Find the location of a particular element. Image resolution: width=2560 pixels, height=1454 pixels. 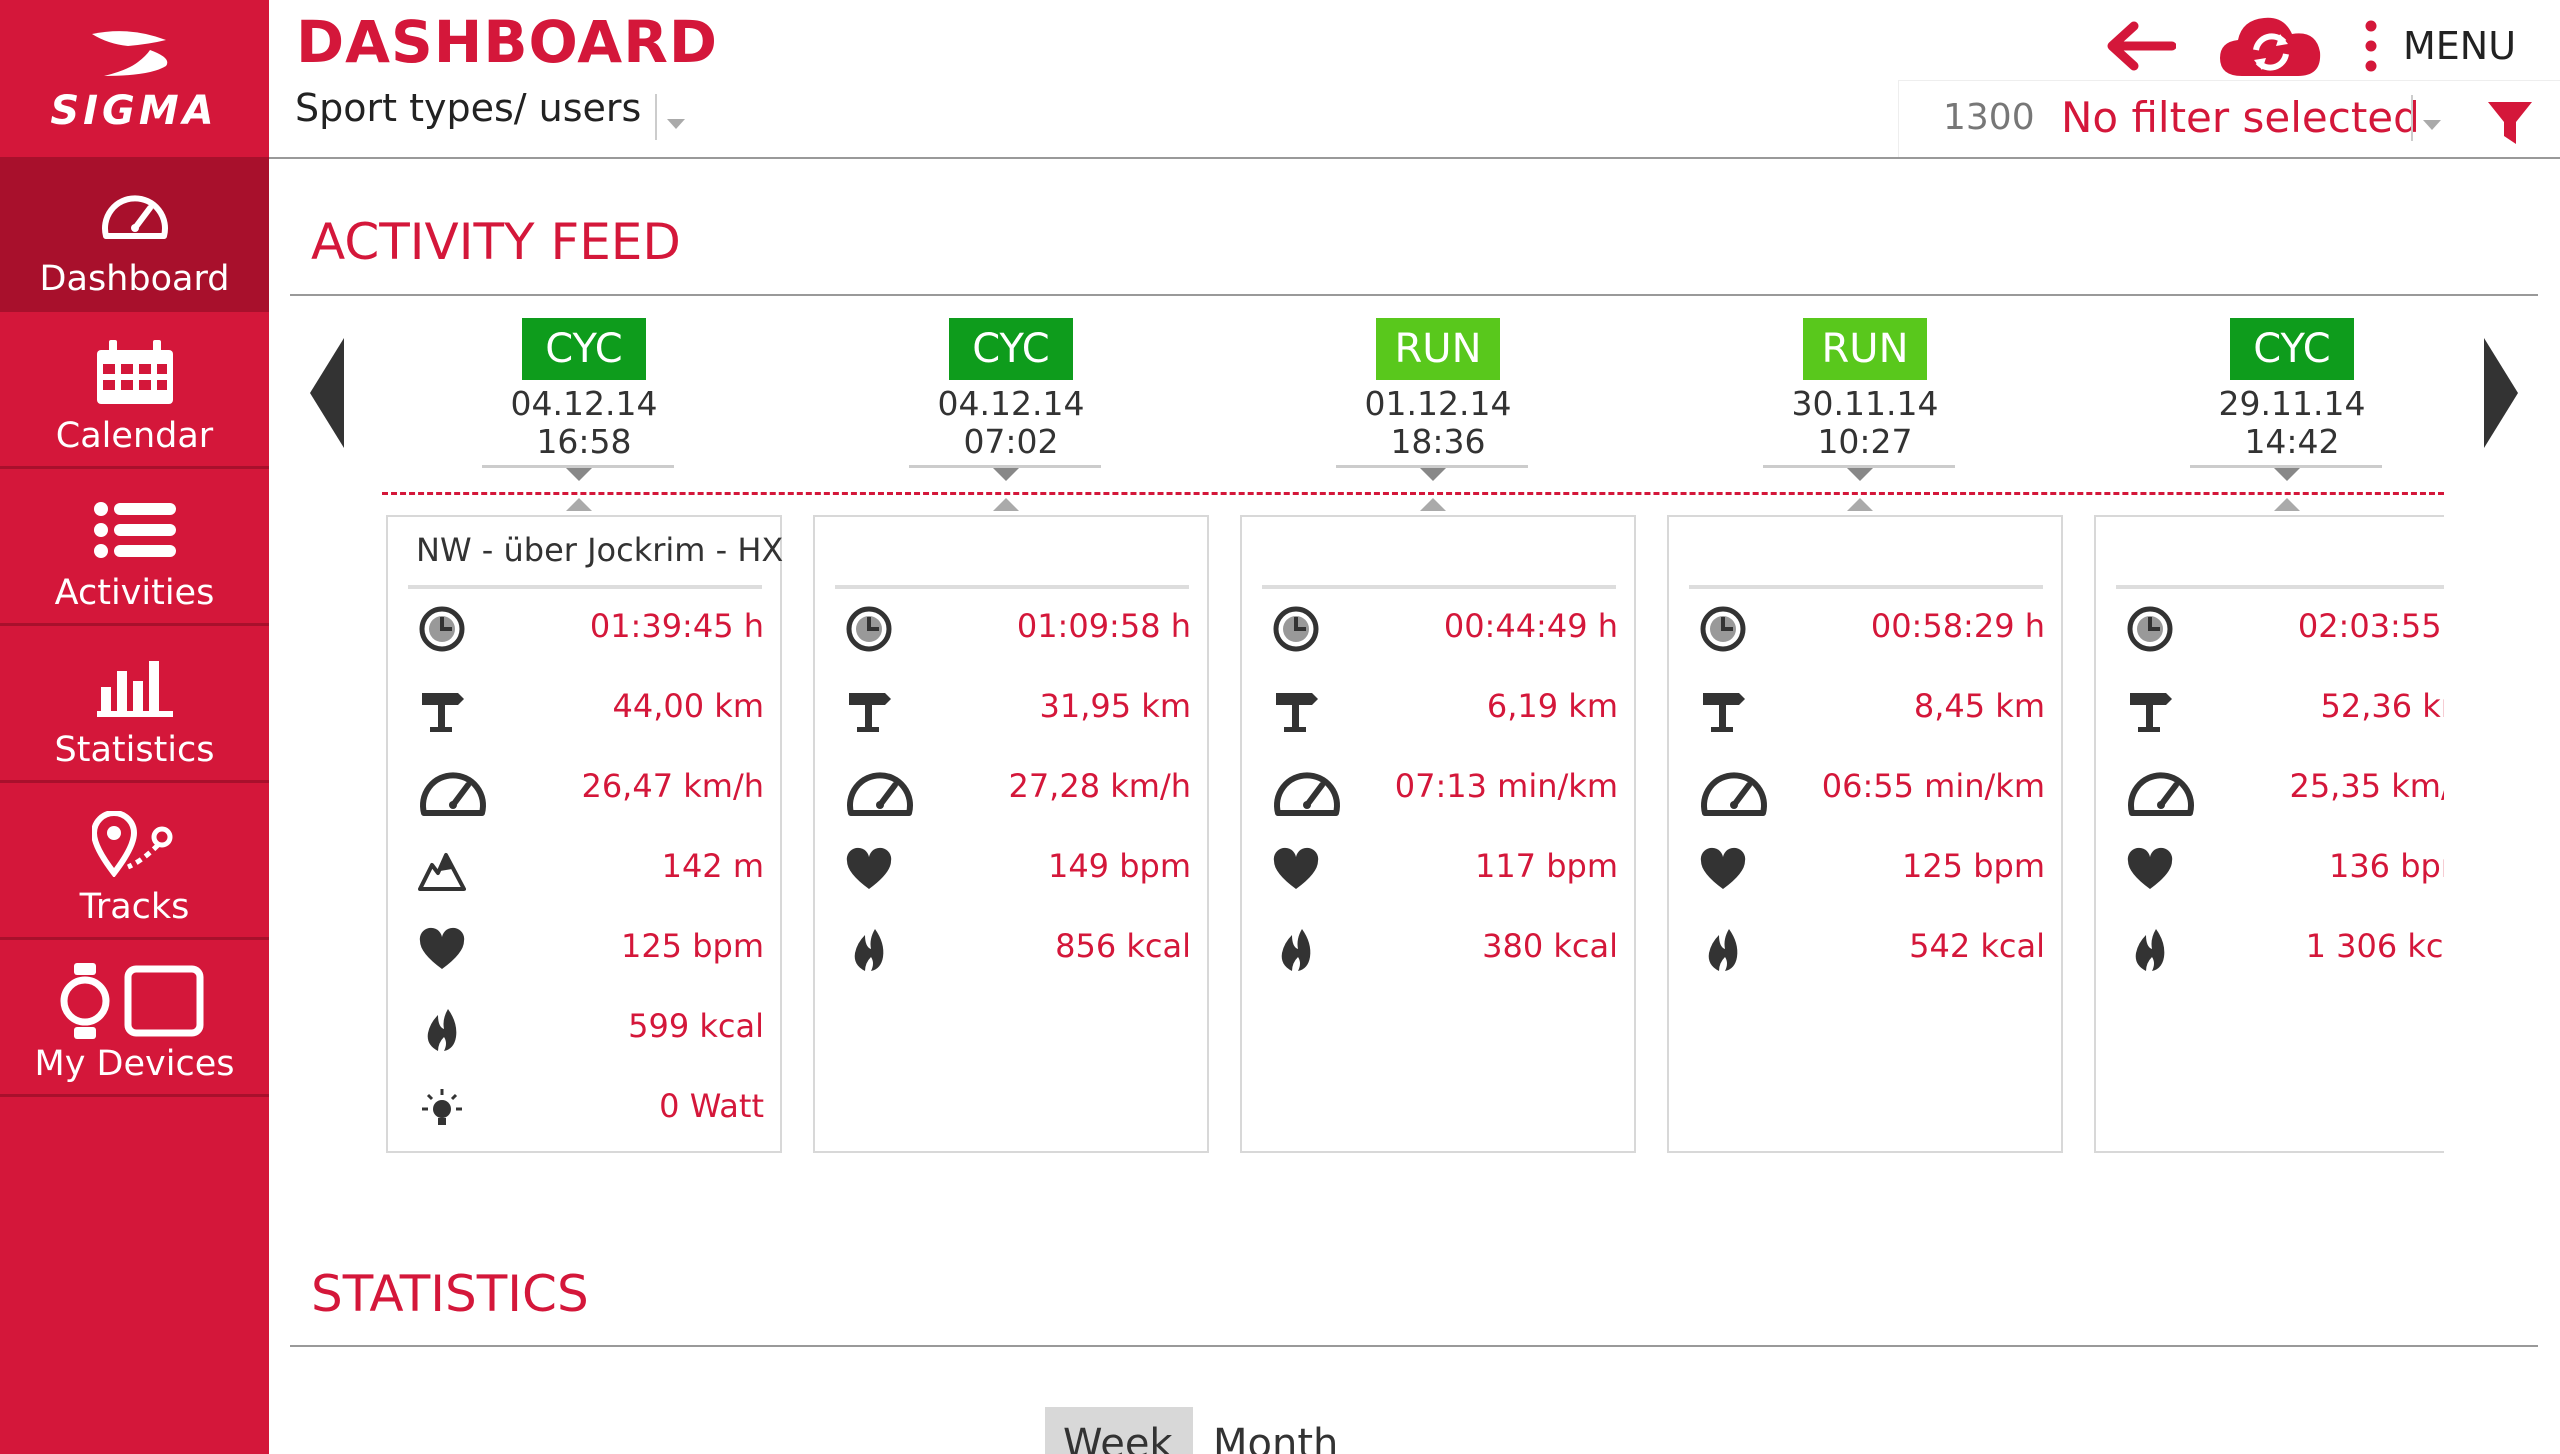

activity-date: 30.11.14 is located at coordinates (1865, 403).